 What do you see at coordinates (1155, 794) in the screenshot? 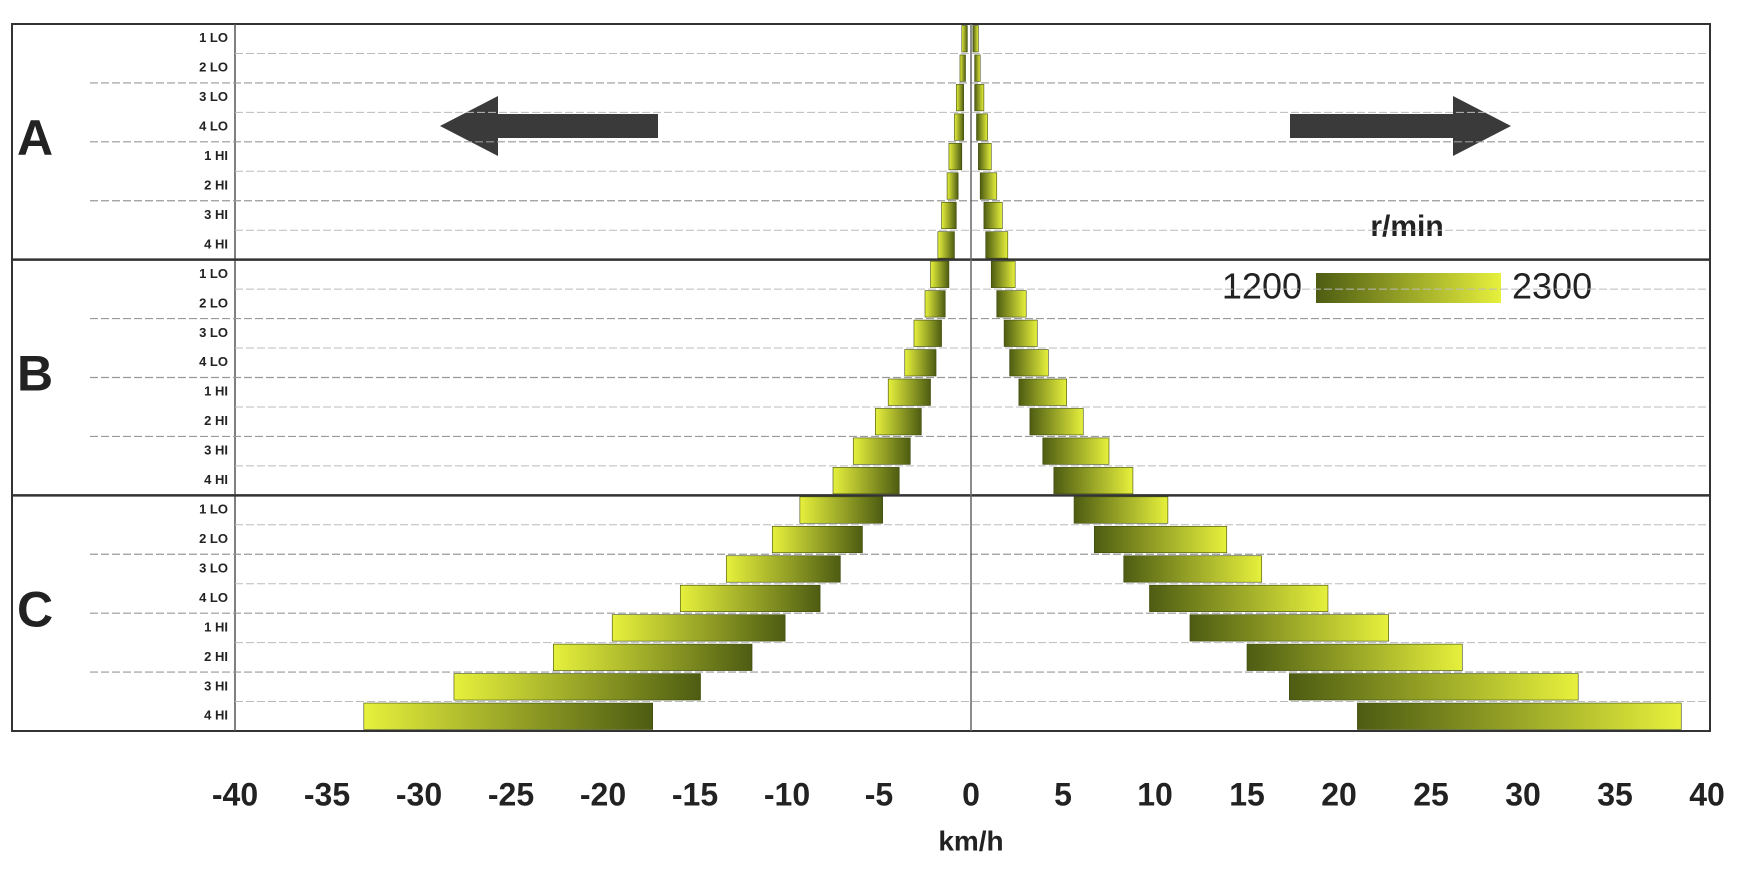
I see `x-tick-label: 10` at bounding box center [1155, 794].